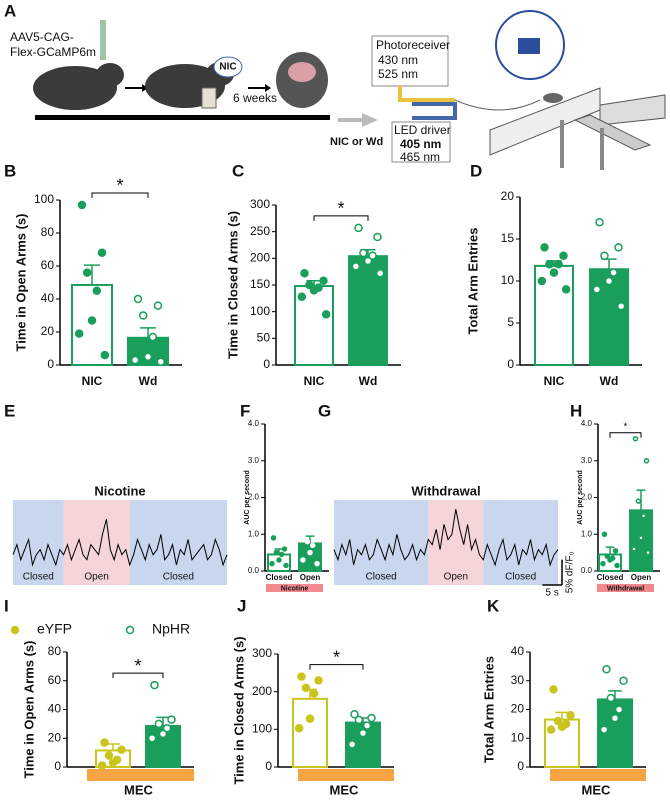 The height and width of the screenshot is (802, 670). What do you see at coordinates (254, 423) in the screenshot?
I see `y-tick-label: 4.0` at bounding box center [254, 423].